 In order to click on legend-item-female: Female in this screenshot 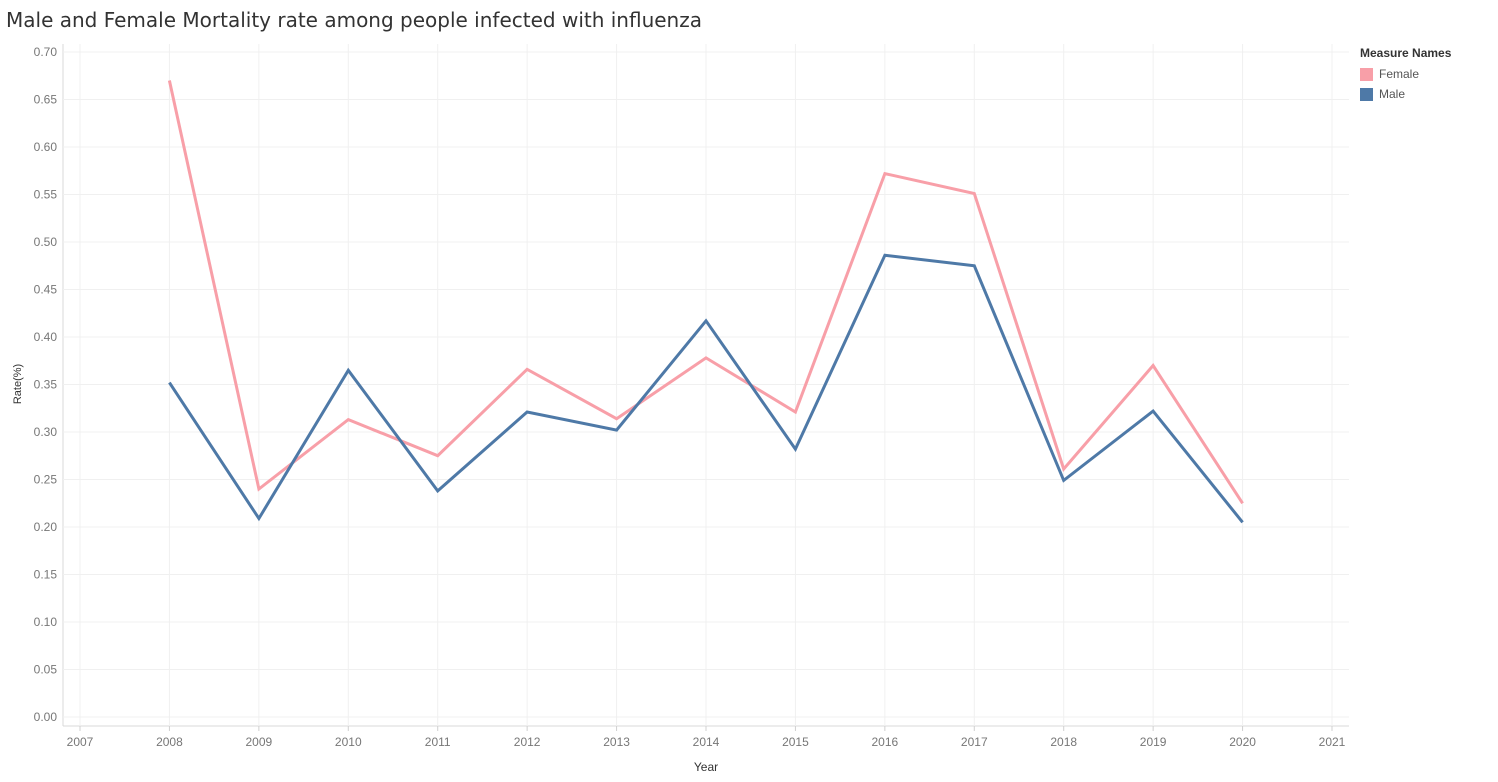, I will do `click(1405, 74)`.